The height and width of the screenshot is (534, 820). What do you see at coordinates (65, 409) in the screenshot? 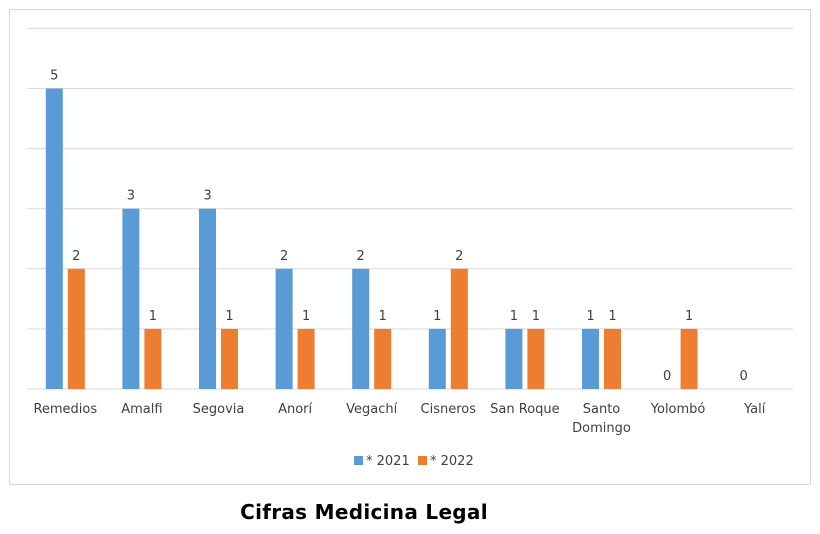
I see `category-label: Remedios` at bounding box center [65, 409].